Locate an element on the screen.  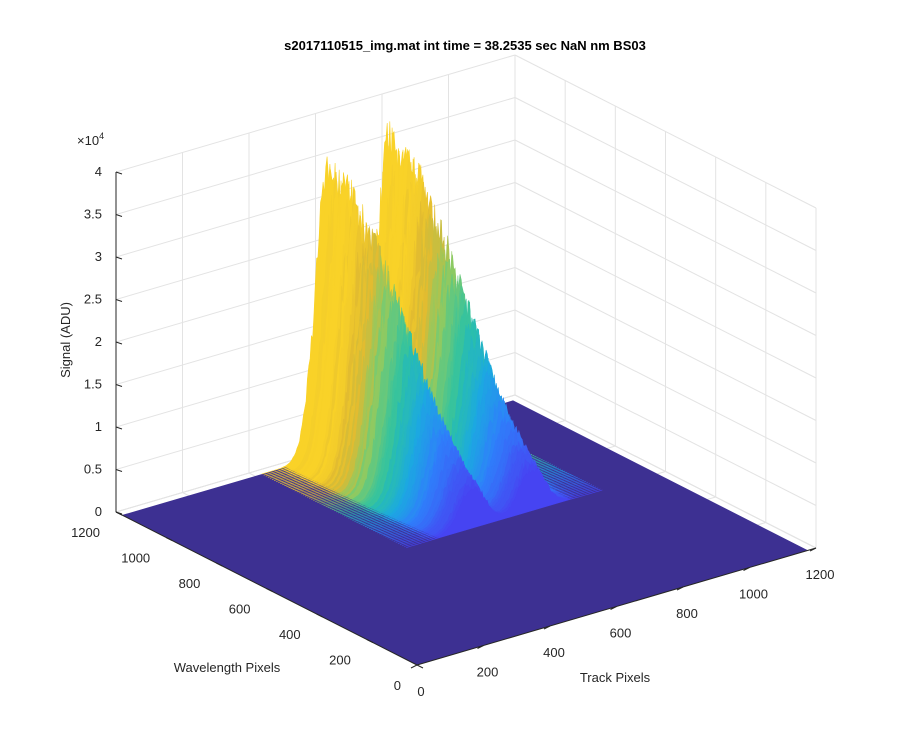
z-exponent-base: ×10 is located at coordinates (88, 140).